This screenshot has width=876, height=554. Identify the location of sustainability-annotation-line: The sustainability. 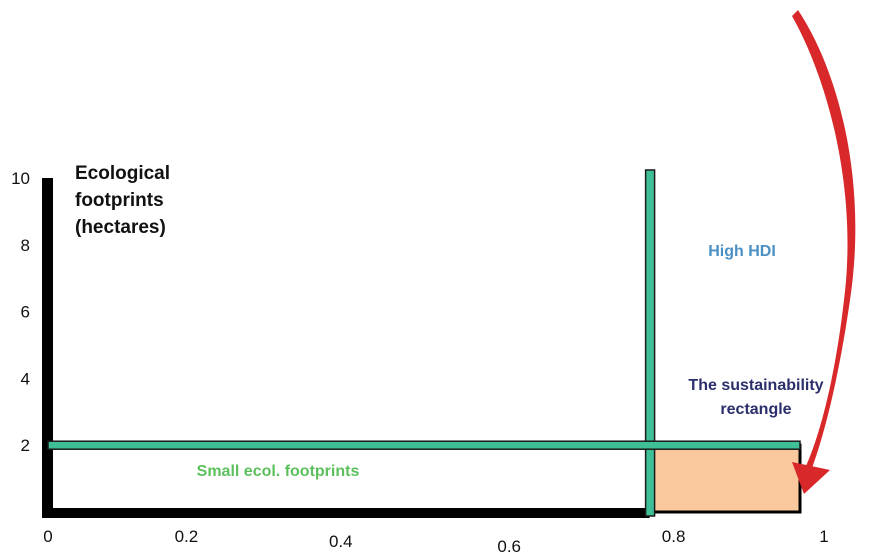
(755, 385).